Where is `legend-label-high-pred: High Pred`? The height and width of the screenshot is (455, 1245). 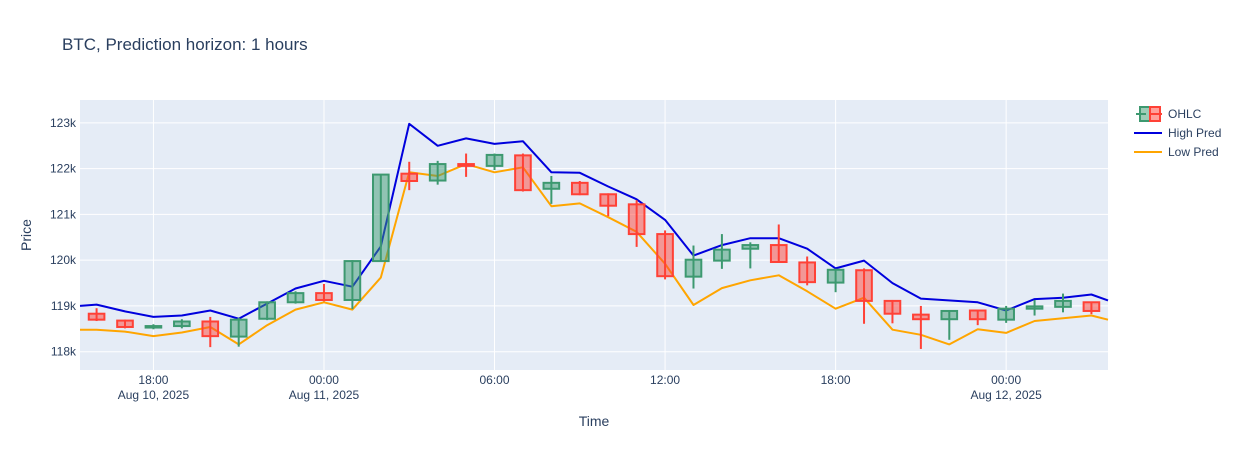
legend-label-high-pred: High Pred is located at coordinates (1194, 133).